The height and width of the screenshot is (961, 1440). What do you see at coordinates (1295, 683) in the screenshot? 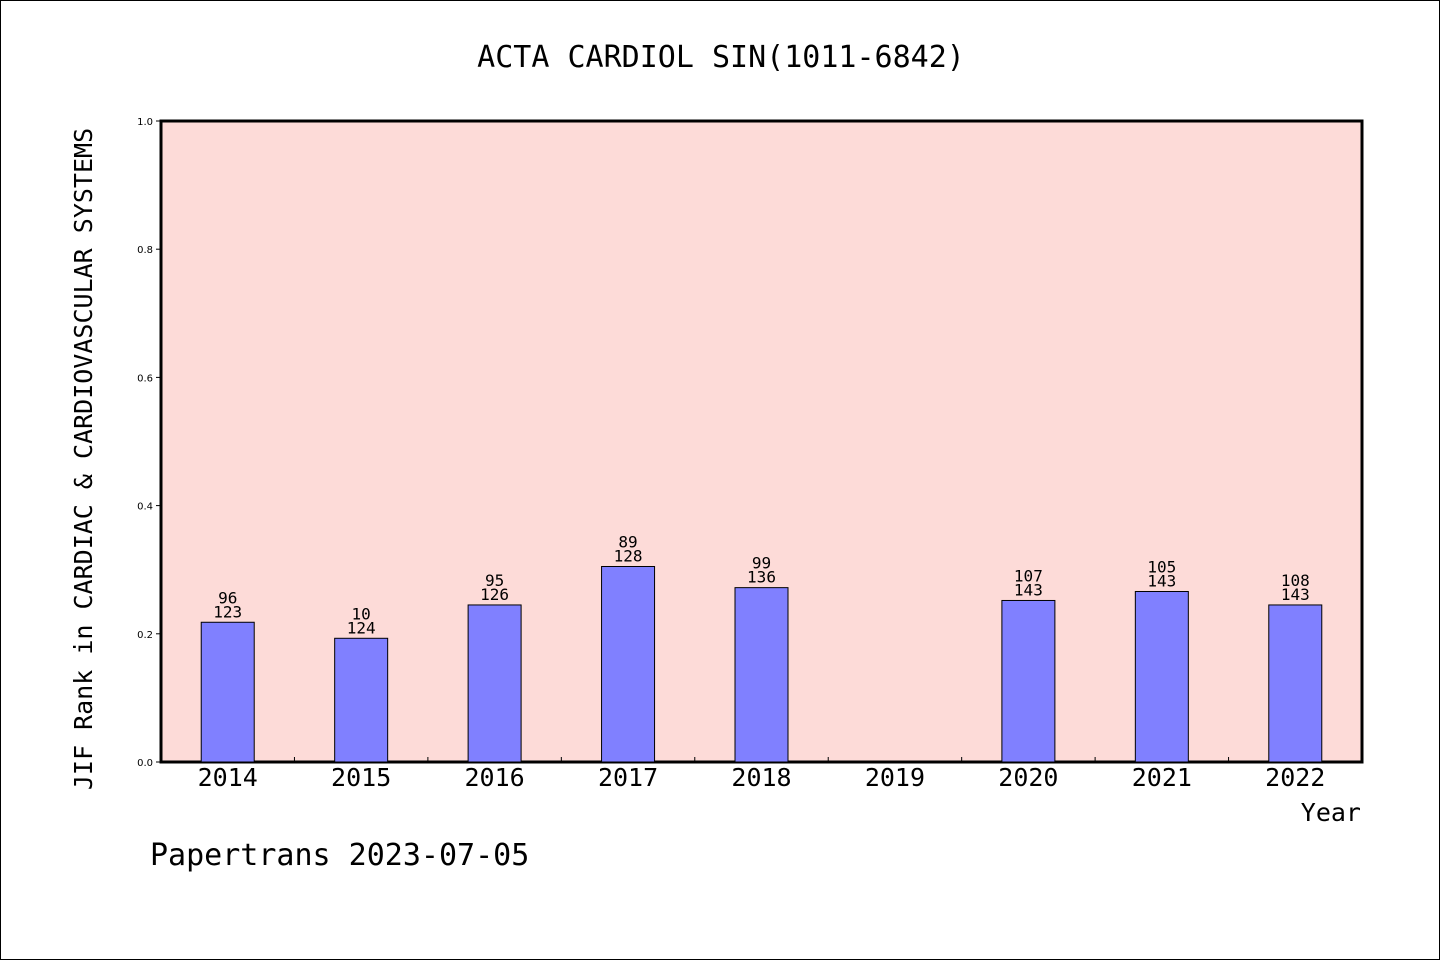
I see `bar-2022` at bounding box center [1295, 683].